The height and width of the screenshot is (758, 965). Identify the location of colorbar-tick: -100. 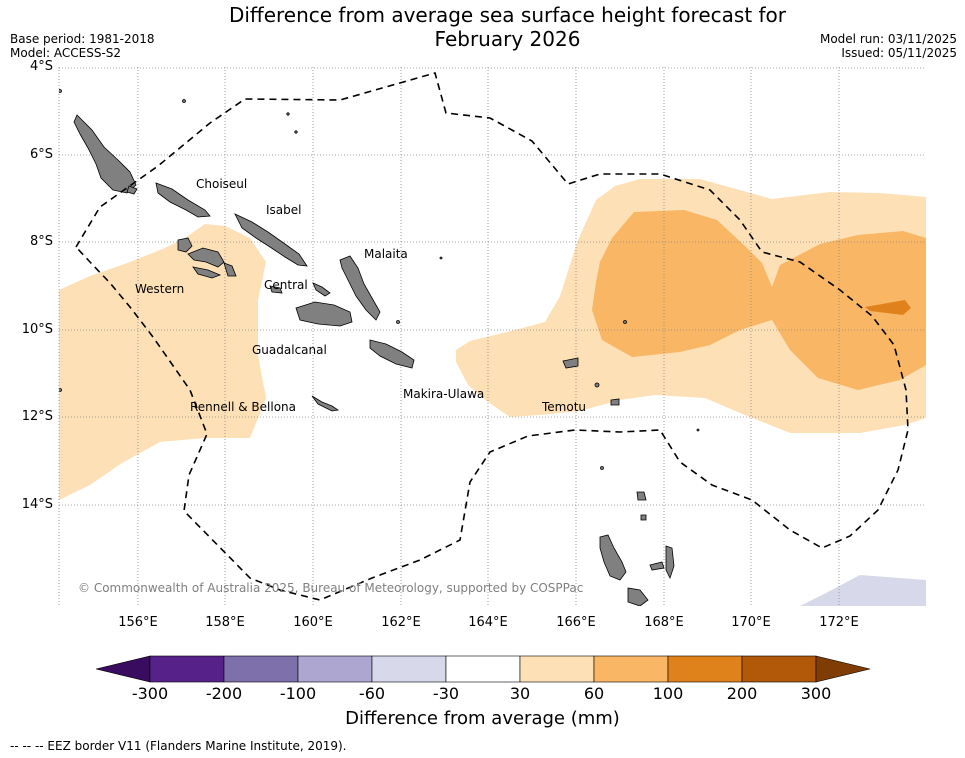
(298, 693).